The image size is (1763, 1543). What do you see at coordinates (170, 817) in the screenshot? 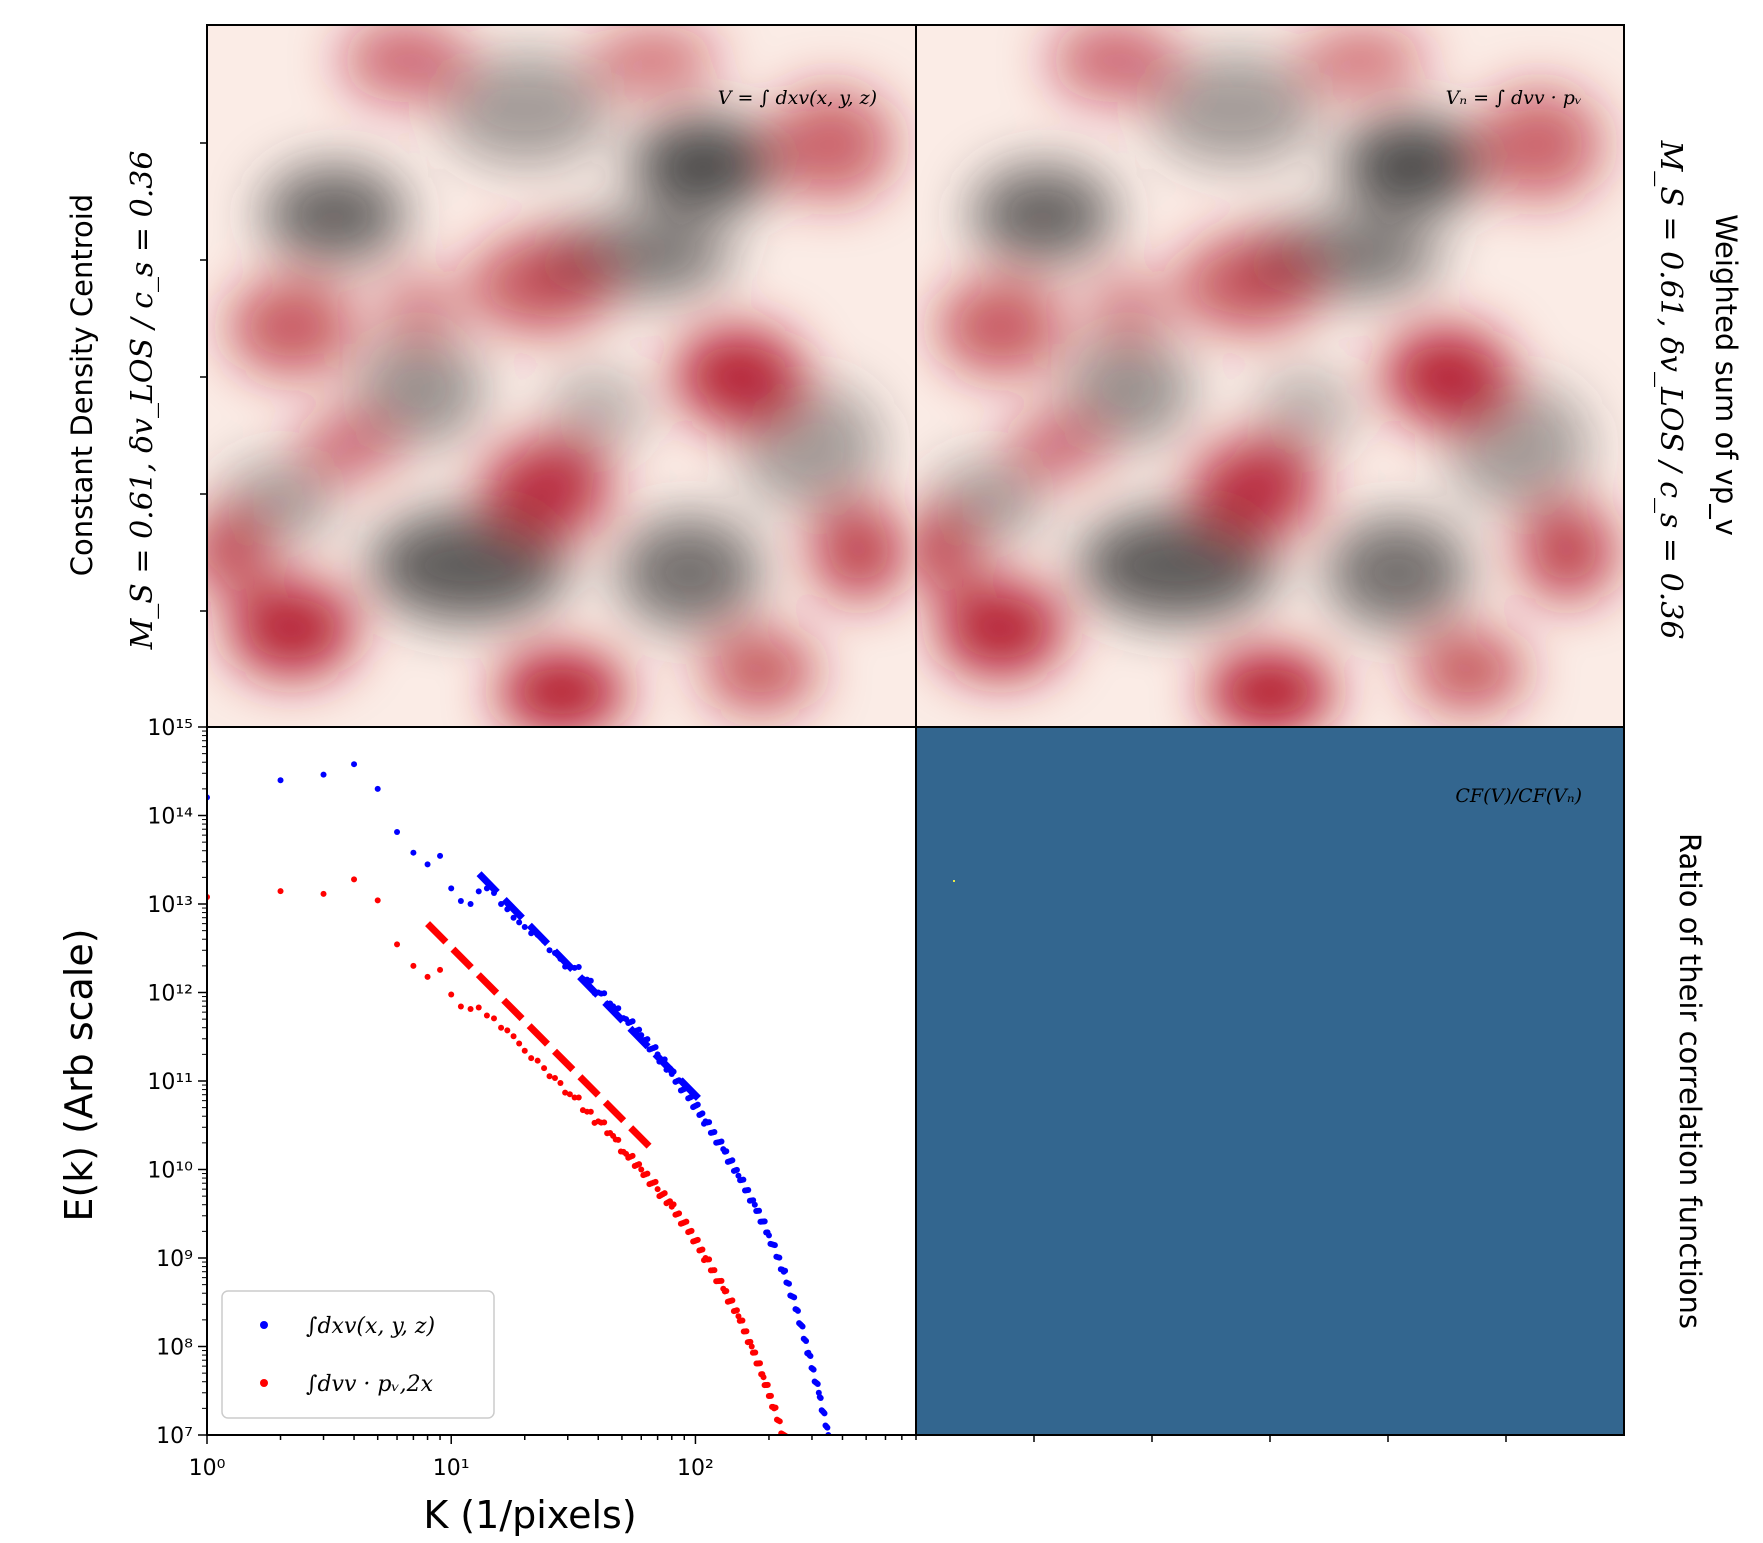
I see `y-tick-label: 10¹⁴` at bounding box center [170, 817].